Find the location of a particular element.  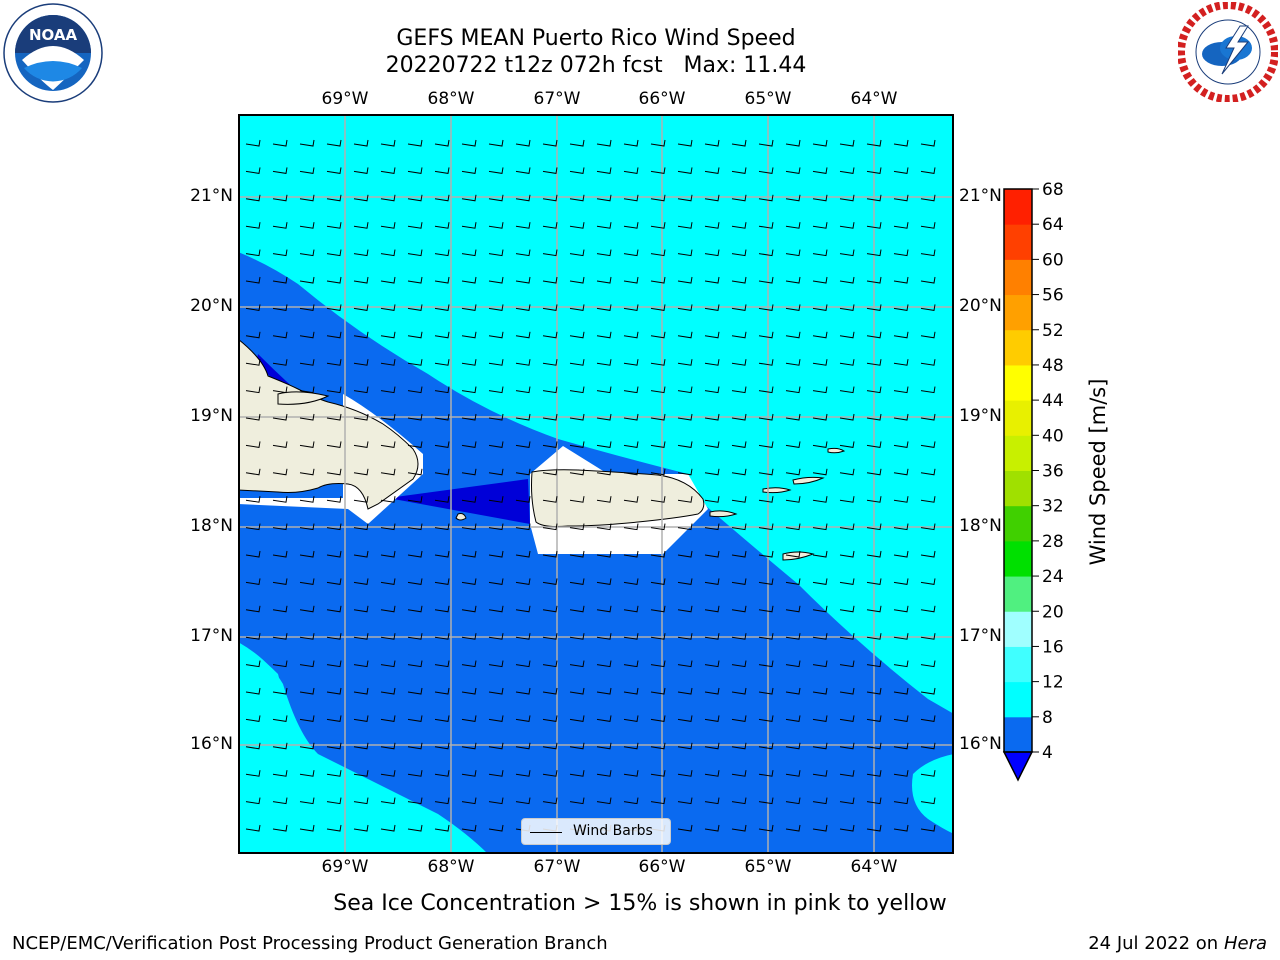

lon-label-top: 66°W is located at coordinates (662, 99).